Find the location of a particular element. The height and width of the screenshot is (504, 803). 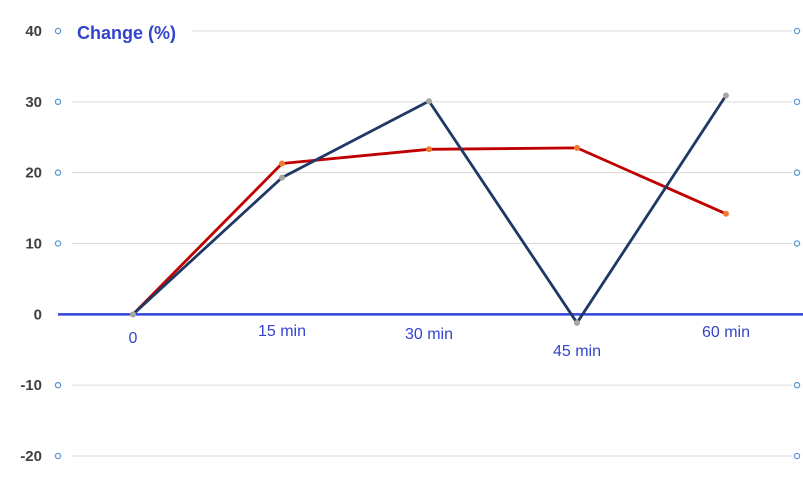

y-tick-label: 40 is located at coordinates (33, 31).